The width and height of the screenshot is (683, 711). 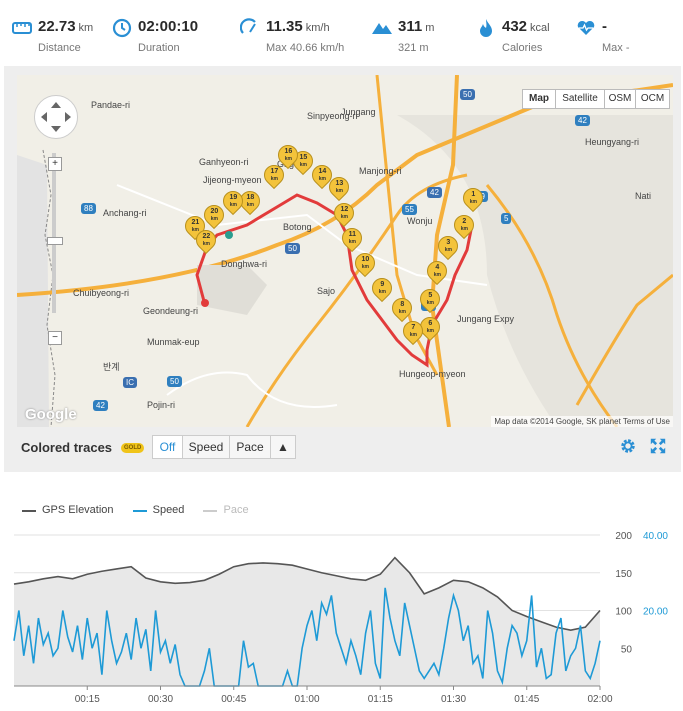 What do you see at coordinates (413, 330) in the screenshot?
I see `km-marker-label: 7 km` at bounding box center [413, 330].